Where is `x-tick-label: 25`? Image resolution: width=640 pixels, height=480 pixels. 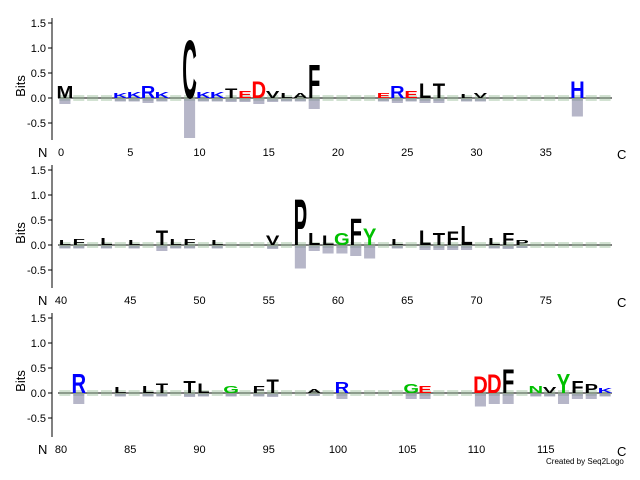 x-tick-label: 25 is located at coordinates (407, 153).